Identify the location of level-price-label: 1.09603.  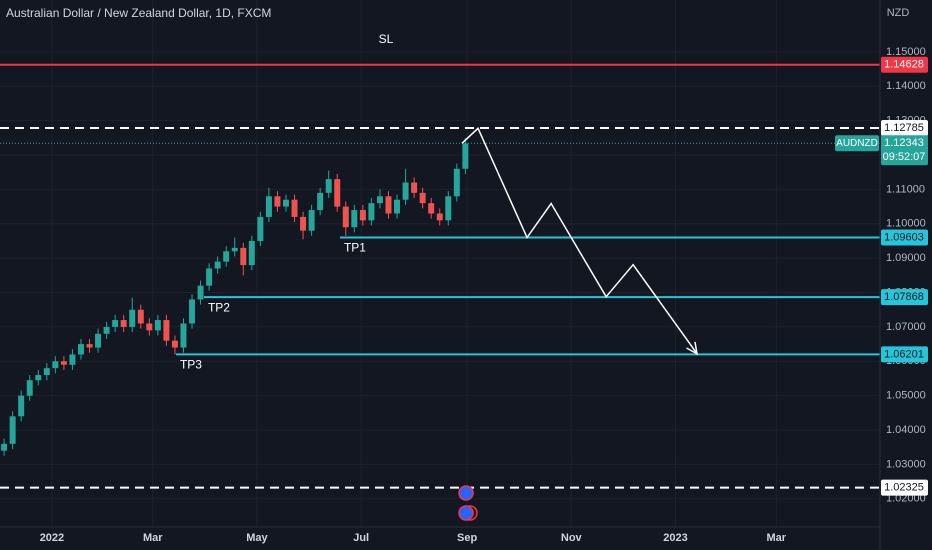
(904, 237).